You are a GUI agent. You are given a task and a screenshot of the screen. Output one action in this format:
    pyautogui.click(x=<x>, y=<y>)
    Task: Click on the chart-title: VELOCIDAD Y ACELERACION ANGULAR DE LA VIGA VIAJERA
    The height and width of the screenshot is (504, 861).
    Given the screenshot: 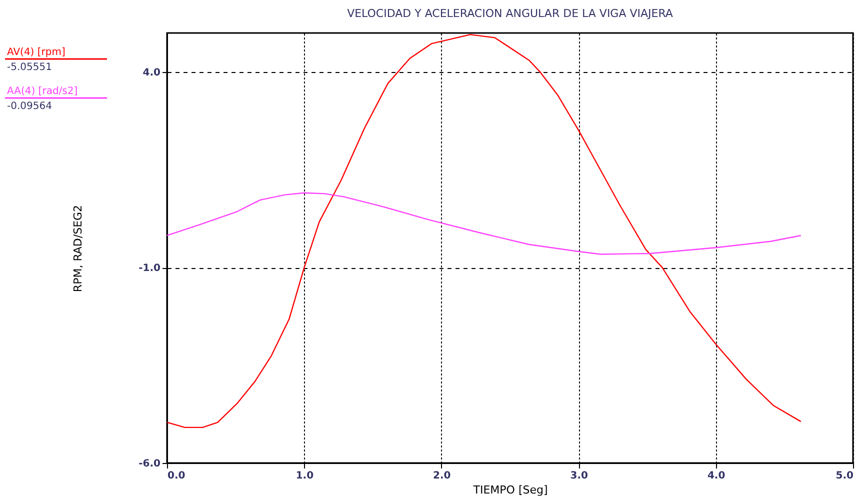 What is the action you would take?
    pyautogui.click(x=510, y=13)
    